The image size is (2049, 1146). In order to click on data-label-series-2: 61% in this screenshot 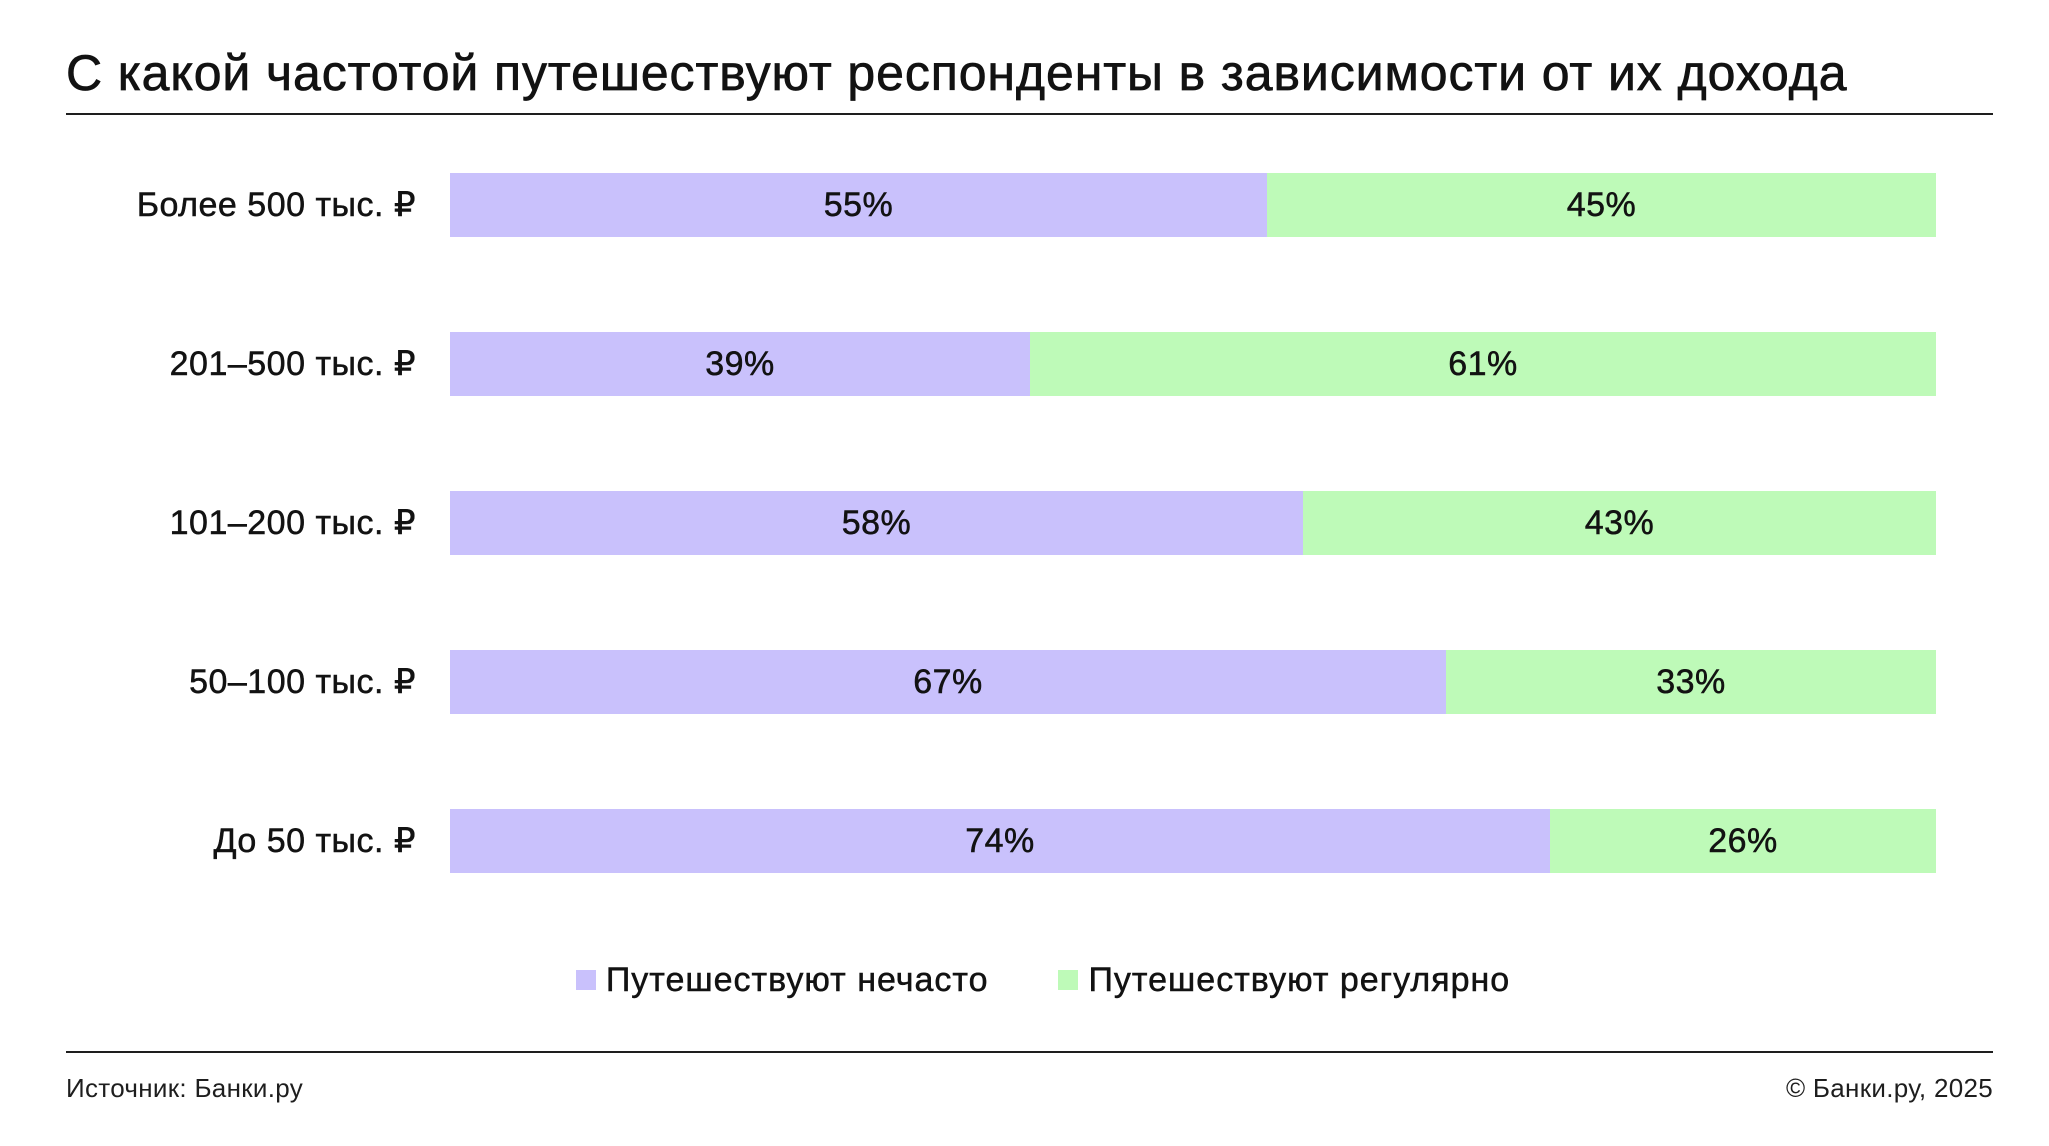, I will do `click(1483, 364)`.